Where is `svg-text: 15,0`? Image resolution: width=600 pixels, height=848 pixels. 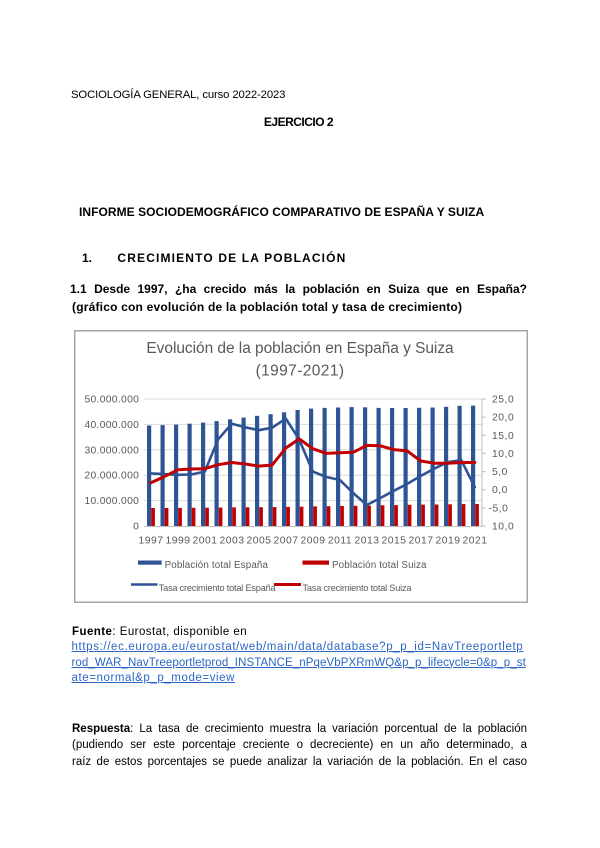 svg-text: 15,0 is located at coordinates (503, 436).